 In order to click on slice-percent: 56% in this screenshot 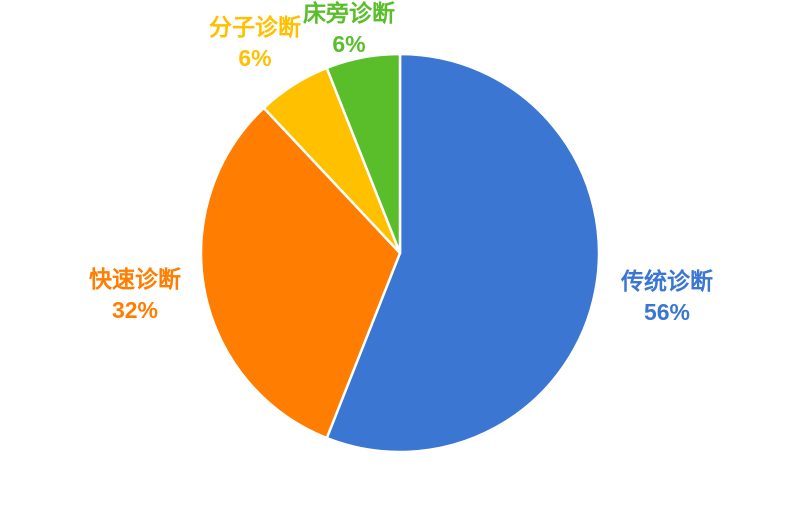, I will do `click(667, 312)`.